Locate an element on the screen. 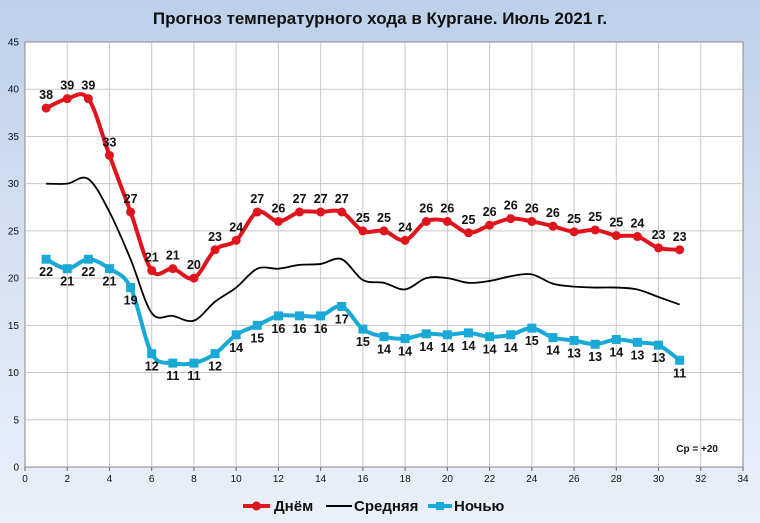  x-tick-label: 28 is located at coordinates (617, 479).